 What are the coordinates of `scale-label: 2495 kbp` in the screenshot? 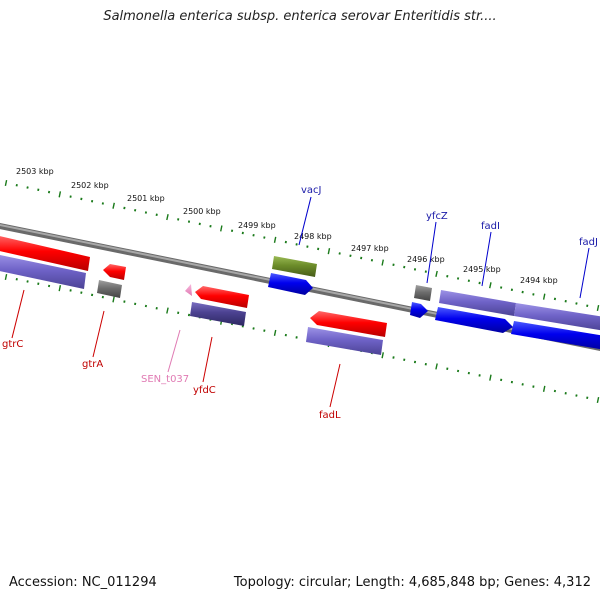 It's located at (482, 269).